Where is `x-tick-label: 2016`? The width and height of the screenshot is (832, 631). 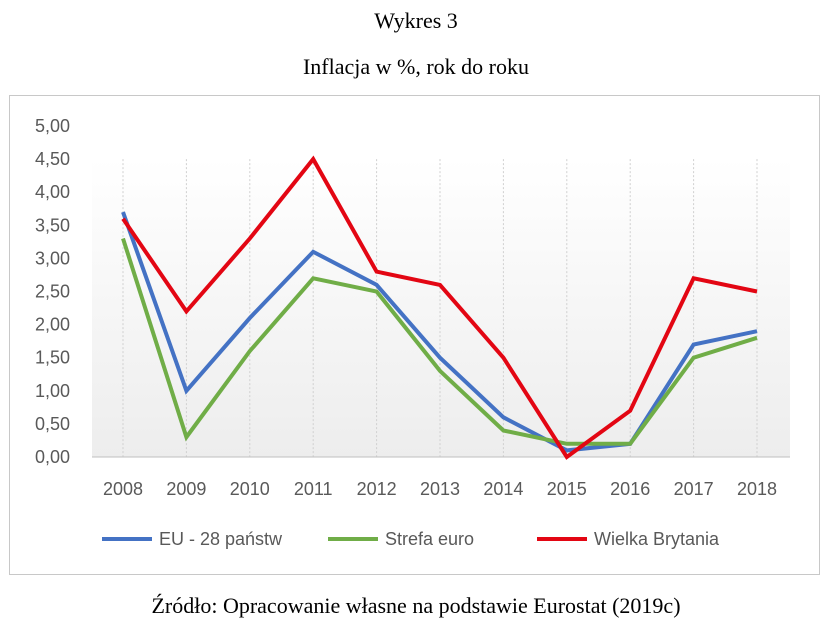 x-tick-label: 2016 is located at coordinates (630, 489).